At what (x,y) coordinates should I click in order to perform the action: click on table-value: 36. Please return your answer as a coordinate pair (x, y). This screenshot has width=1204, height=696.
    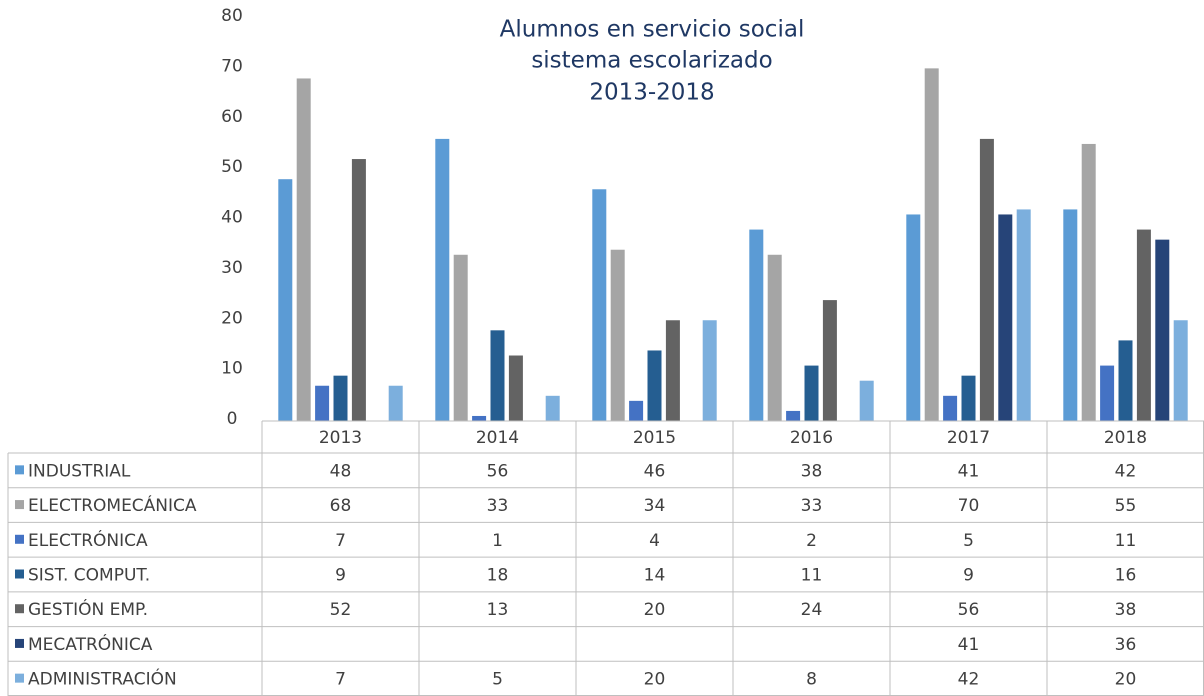
    Looking at the image, I should click on (1126, 645).